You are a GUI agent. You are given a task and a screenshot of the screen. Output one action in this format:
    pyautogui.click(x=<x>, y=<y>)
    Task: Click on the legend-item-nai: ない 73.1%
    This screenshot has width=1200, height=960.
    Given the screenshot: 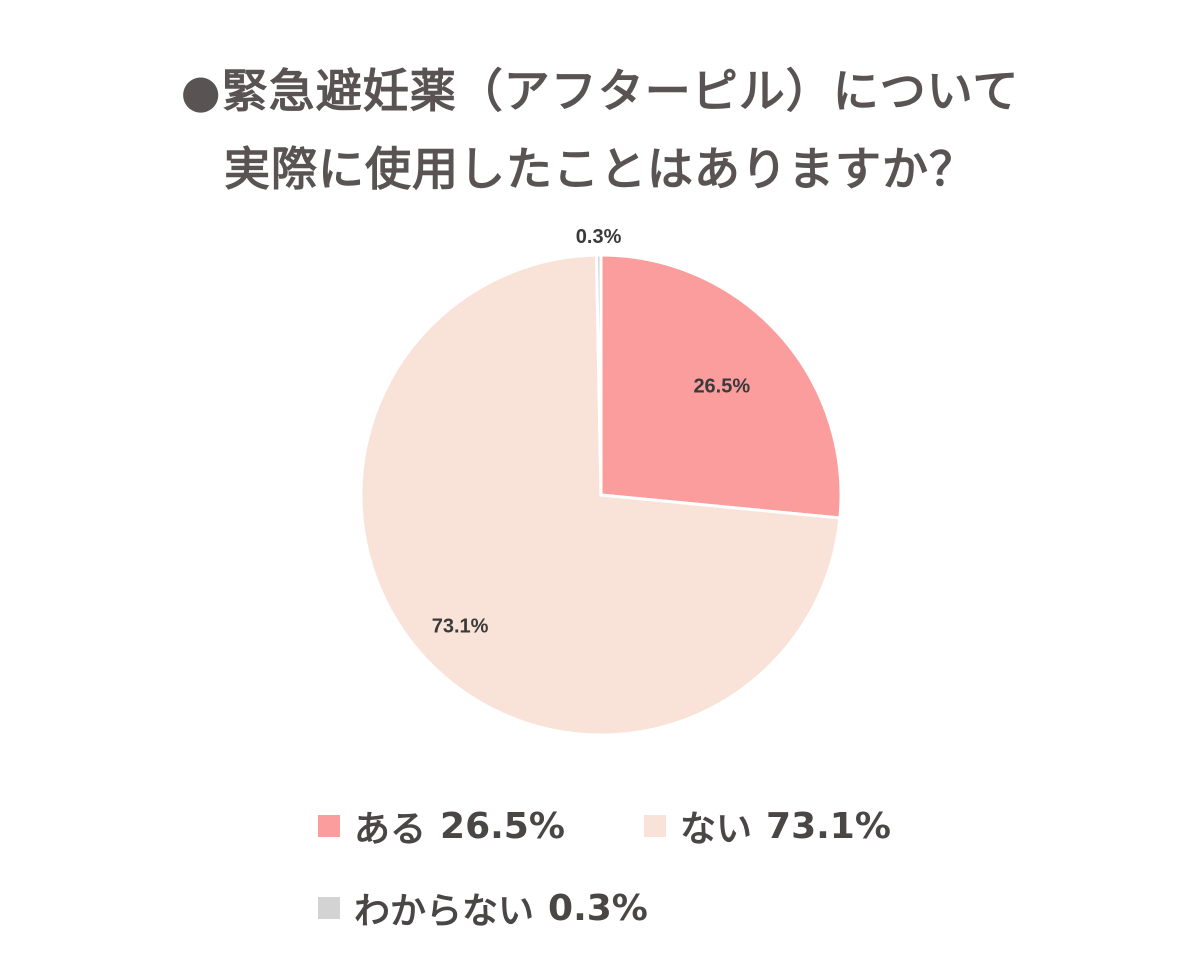 What is the action you would take?
    pyautogui.click(x=767, y=826)
    